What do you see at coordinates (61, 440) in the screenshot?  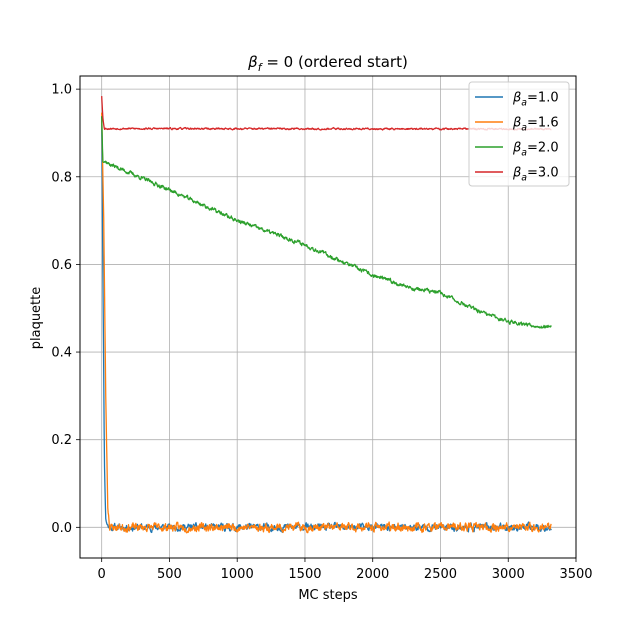 I see `y-tick-label: 0.2` at bounding box center [61, 440].